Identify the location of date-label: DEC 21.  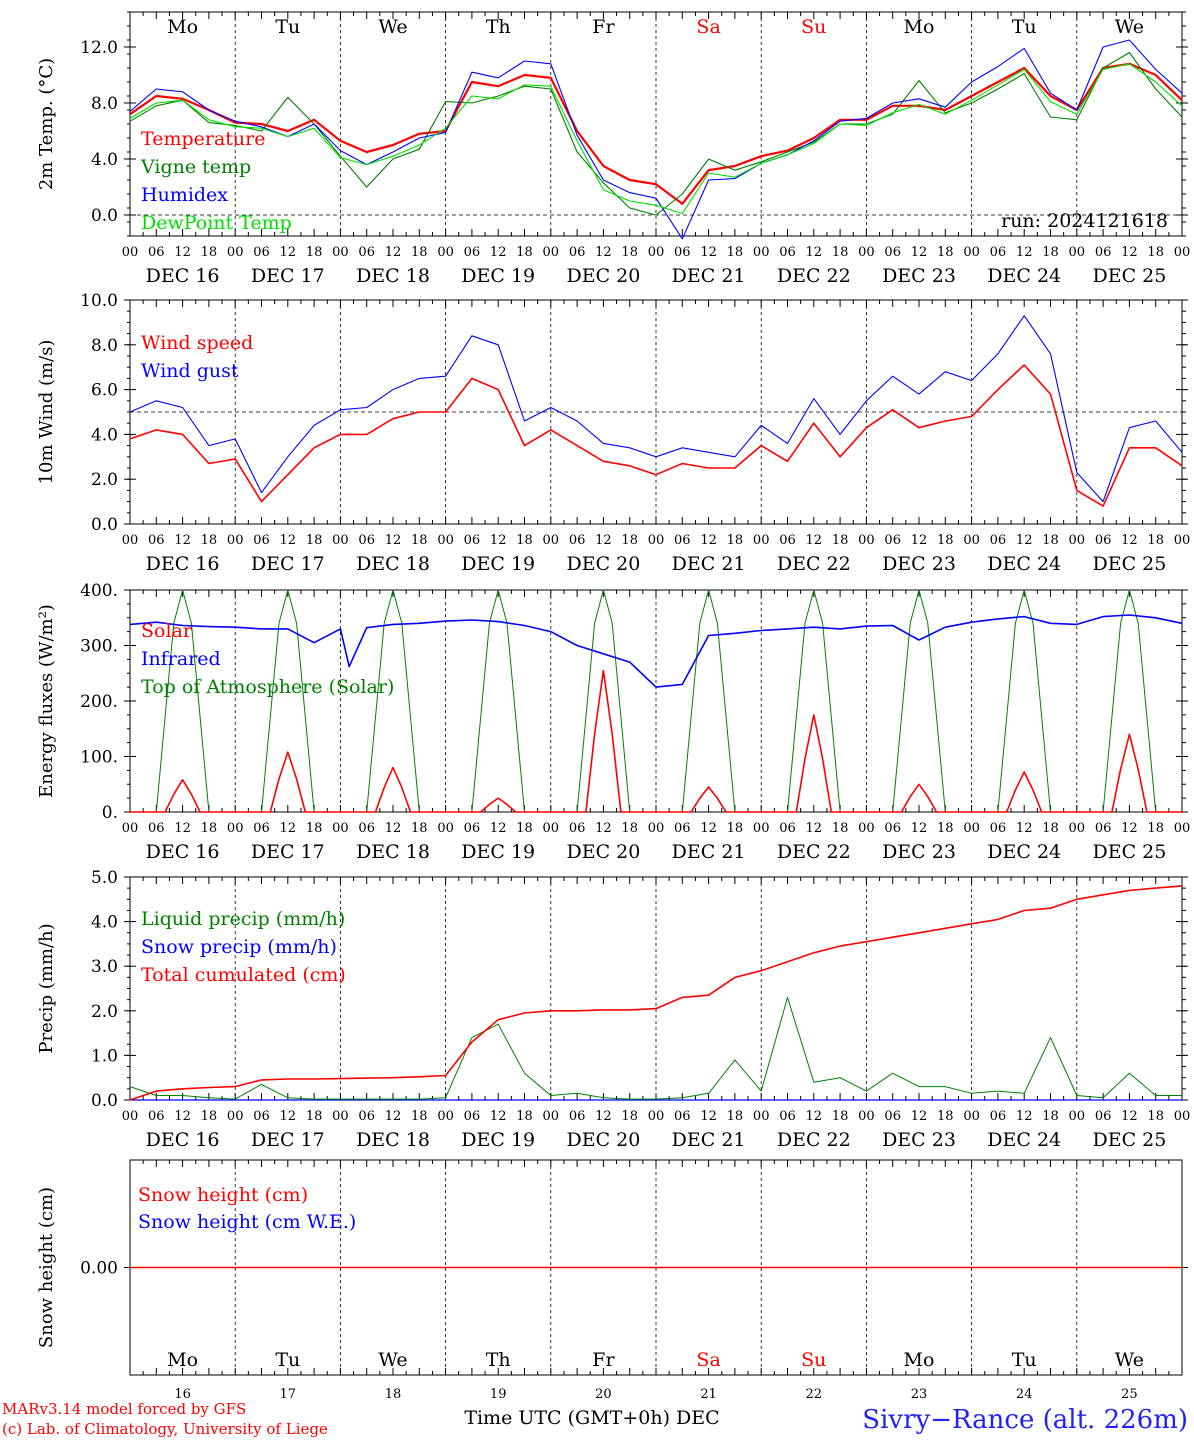
(709, 1140).